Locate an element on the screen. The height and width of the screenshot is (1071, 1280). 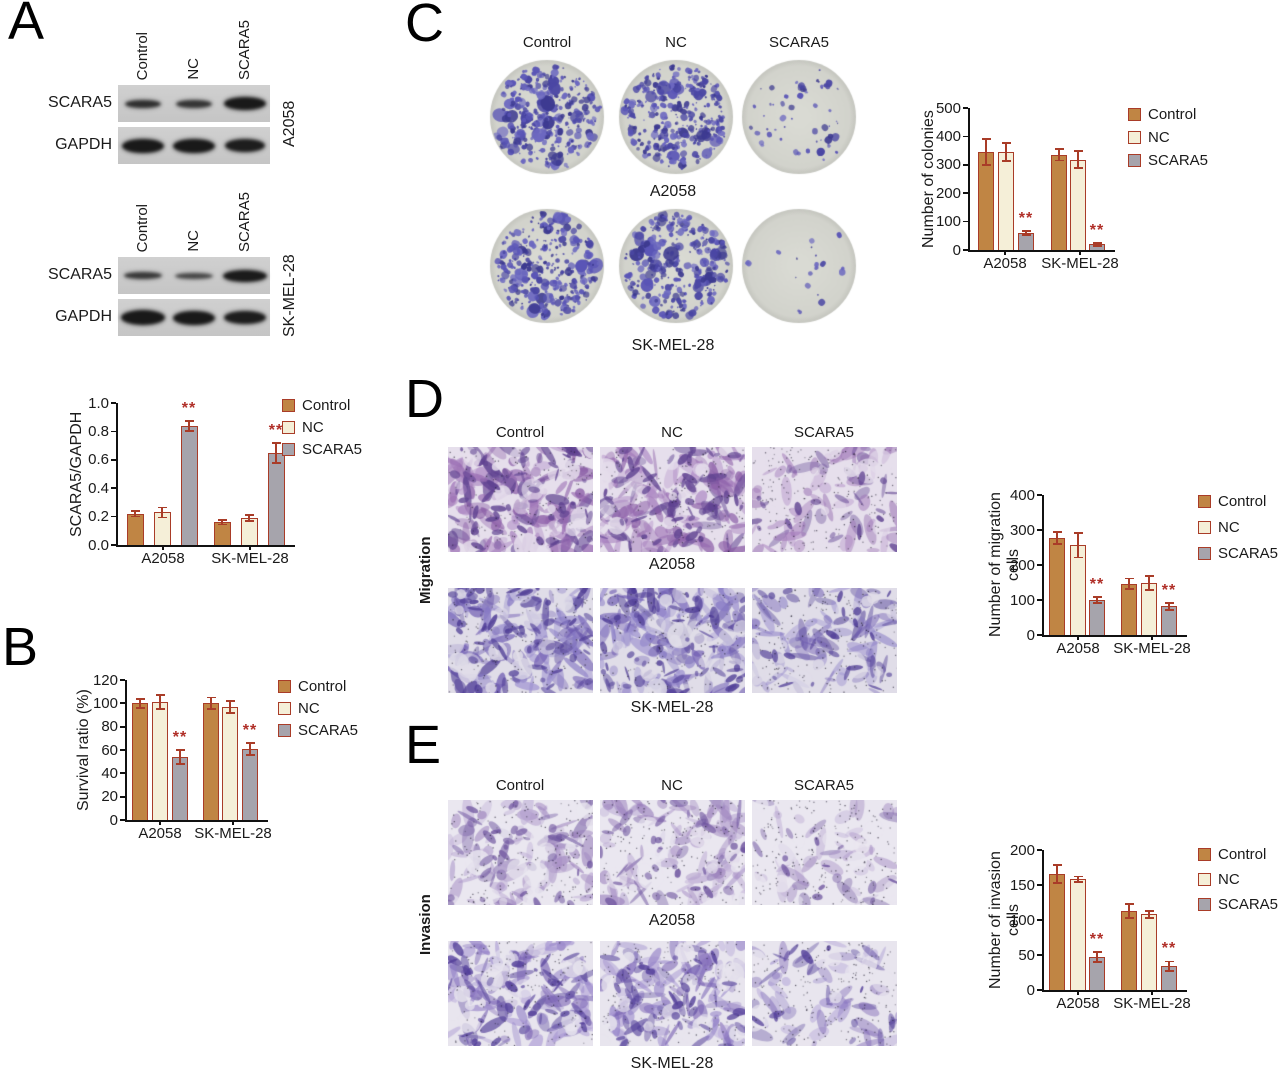
panel-b-letter: B is located at coordinates (20, 647).